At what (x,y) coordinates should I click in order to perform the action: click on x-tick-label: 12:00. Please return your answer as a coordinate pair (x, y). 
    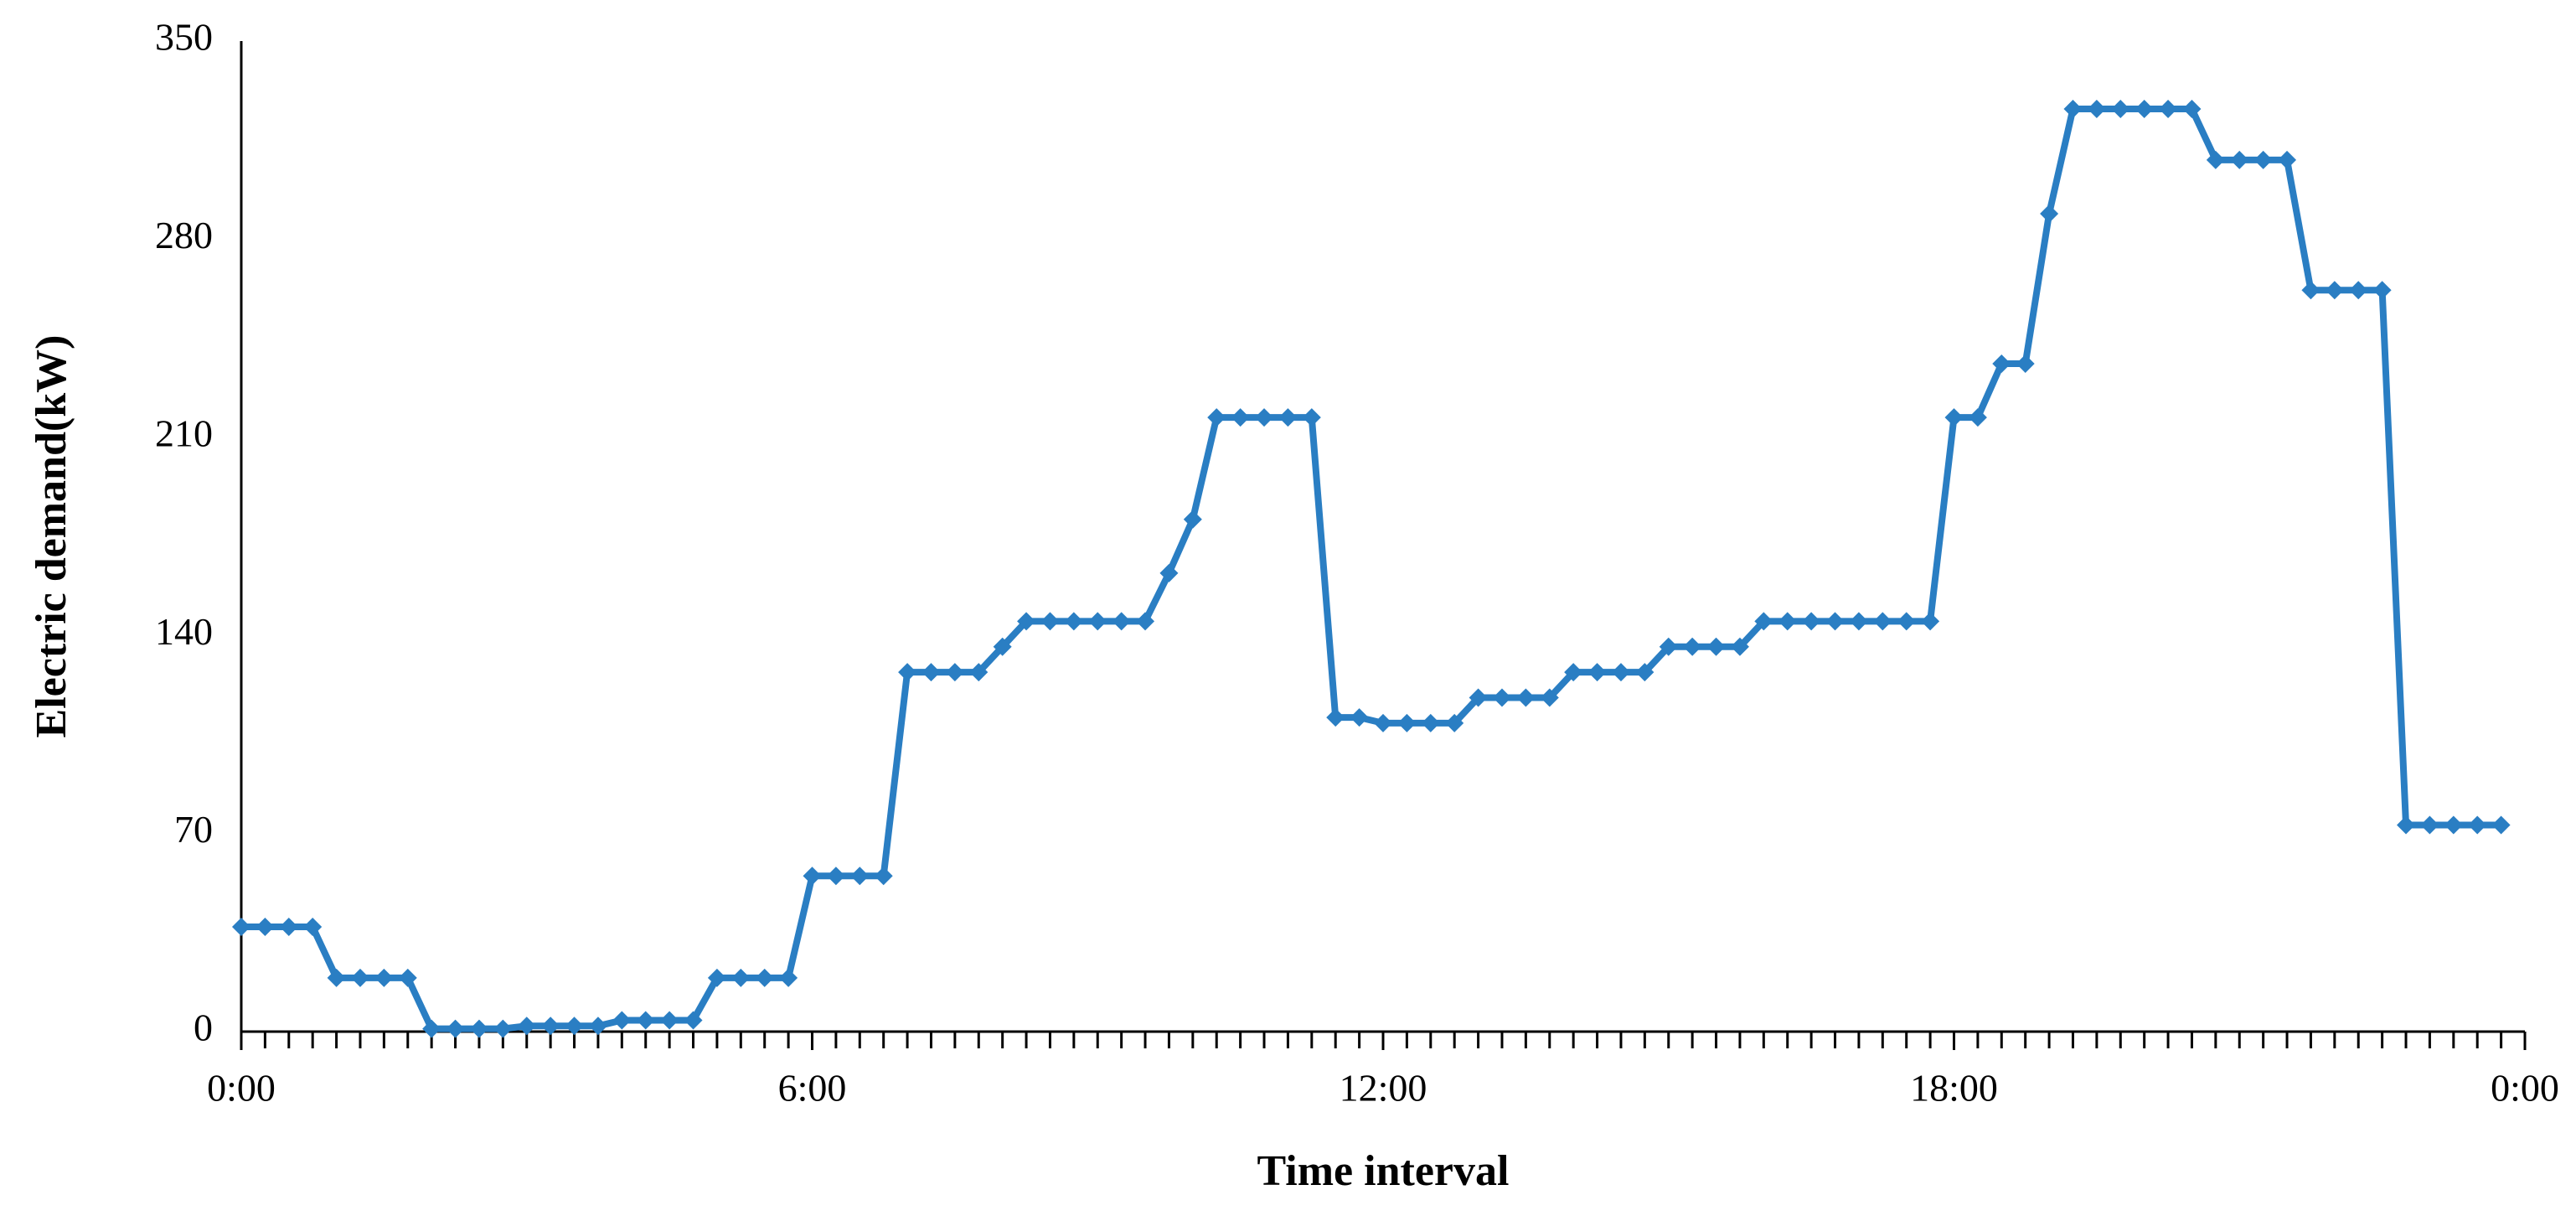
    Looking at the image, I should click on (1383, 1088).